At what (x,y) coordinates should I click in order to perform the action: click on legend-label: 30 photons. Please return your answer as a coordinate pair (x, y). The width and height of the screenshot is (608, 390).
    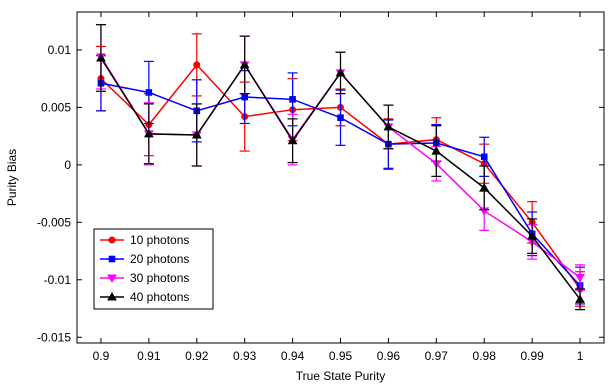
    Looking at the image, I should click on (159, 278).